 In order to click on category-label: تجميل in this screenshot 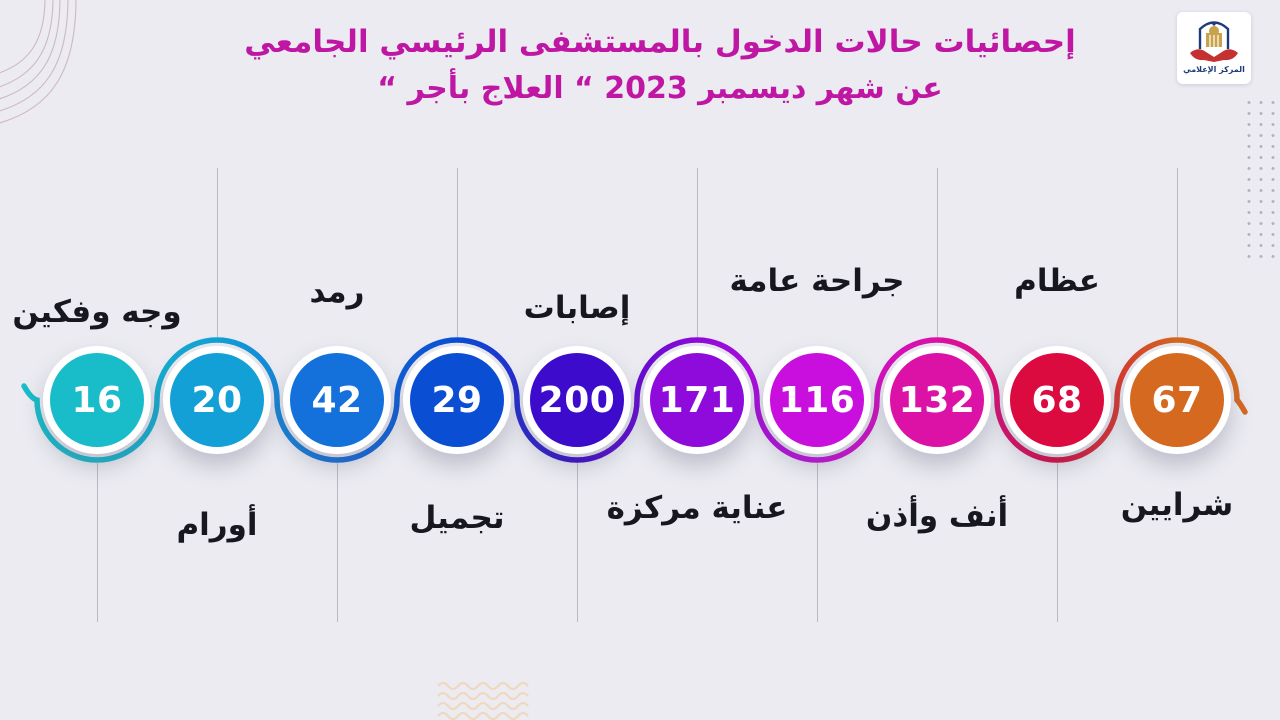, I will do `click(457, 518)`.